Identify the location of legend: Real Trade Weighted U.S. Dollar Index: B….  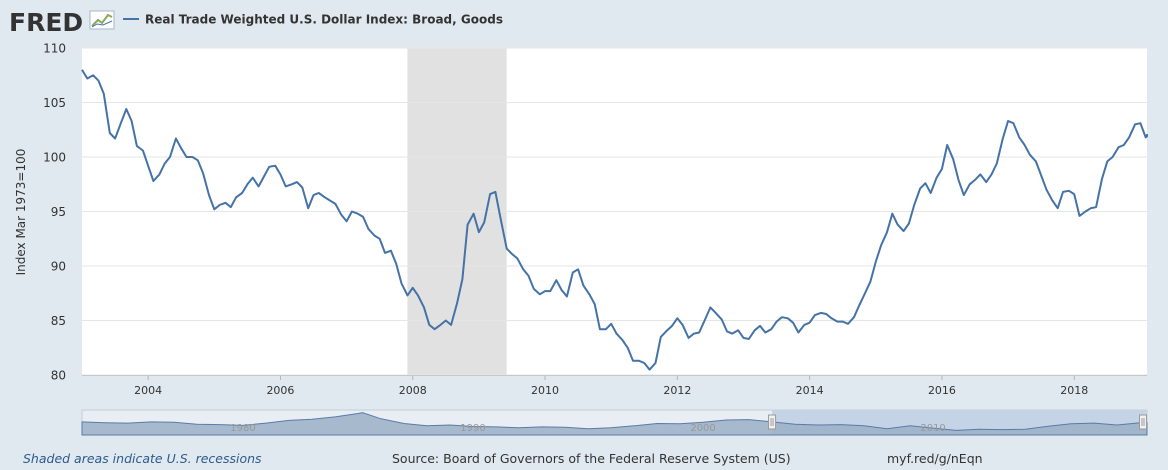
(313, 20).